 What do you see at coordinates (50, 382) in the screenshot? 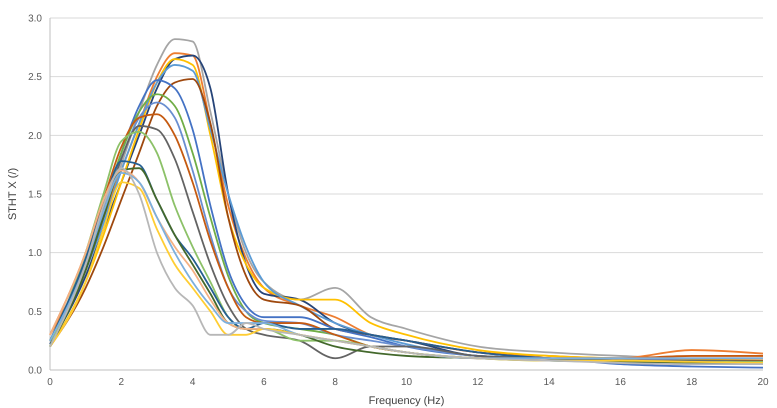
I see `x-tick-label: 0` at bounding box center [50, 382].